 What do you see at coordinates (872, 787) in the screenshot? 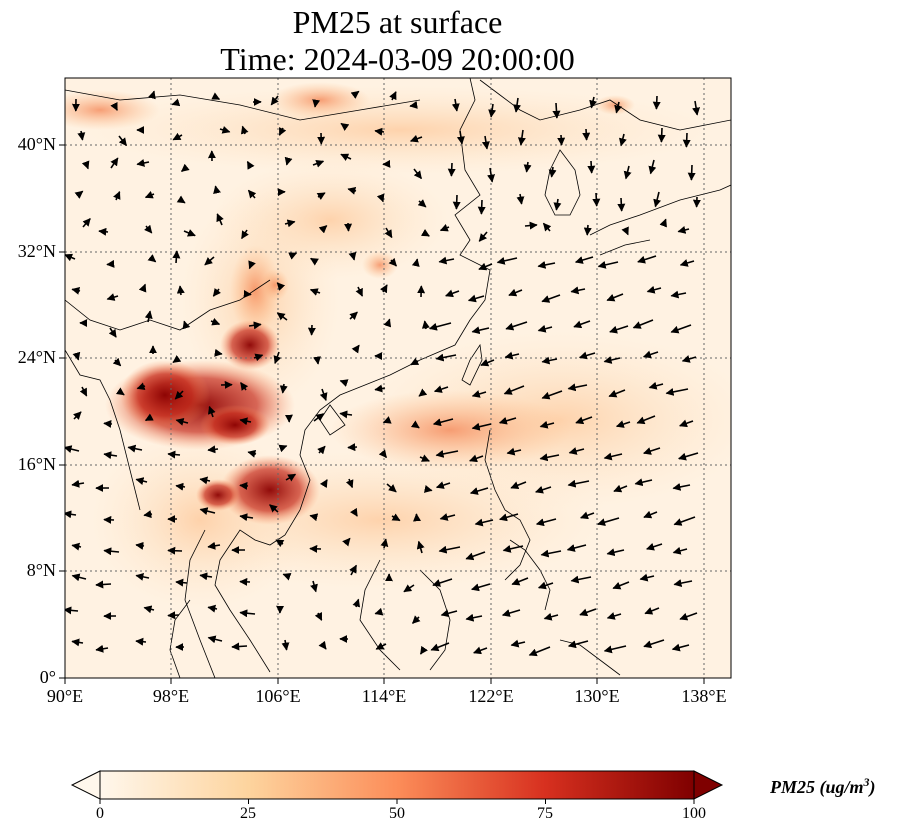
I see `colorbar-label-end: )` at bounding box center [872, 787].